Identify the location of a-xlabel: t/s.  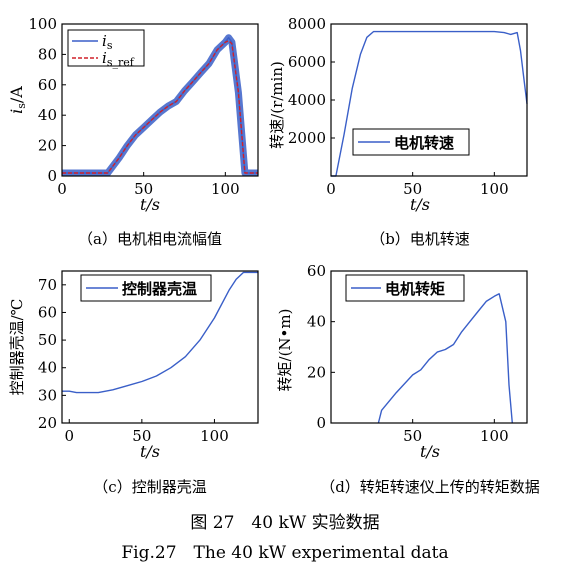
(150, 204).